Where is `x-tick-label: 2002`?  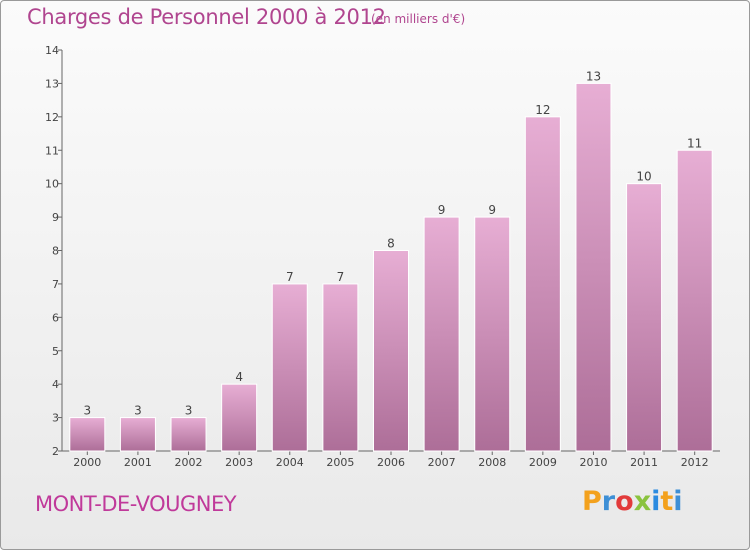 x-tick-label: 2002 is located at coordinates (189, 462).